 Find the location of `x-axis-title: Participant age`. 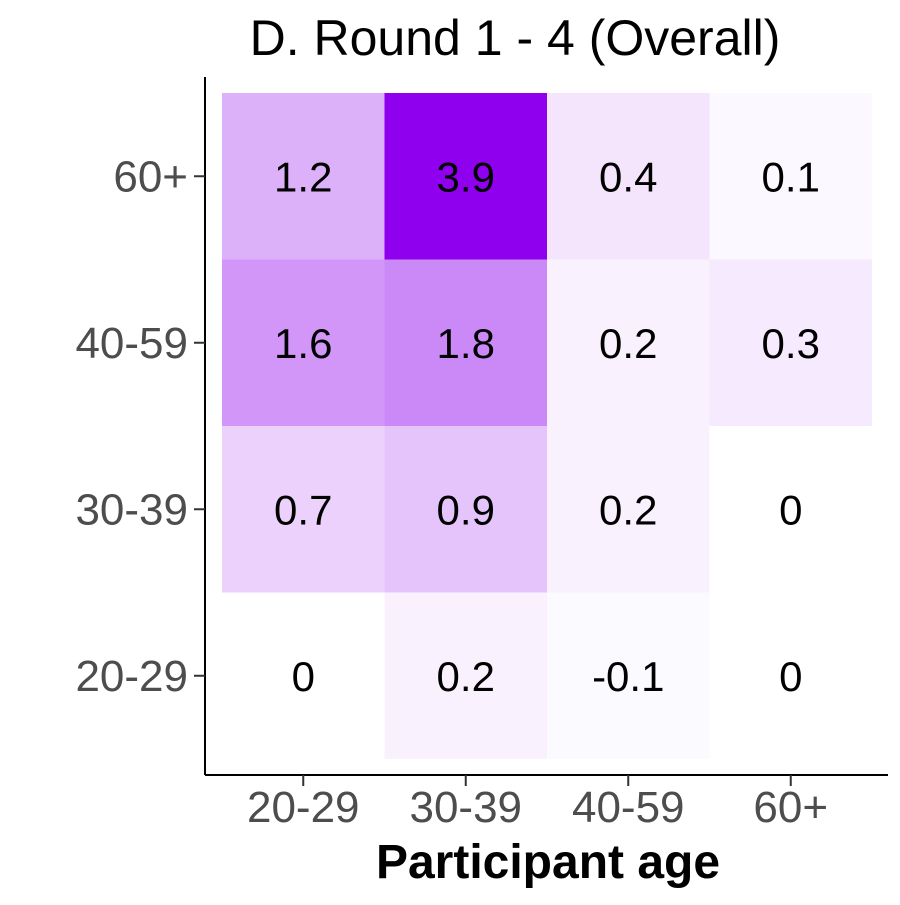

x-axis-title: Participant age is located at coordinates (548, 862).